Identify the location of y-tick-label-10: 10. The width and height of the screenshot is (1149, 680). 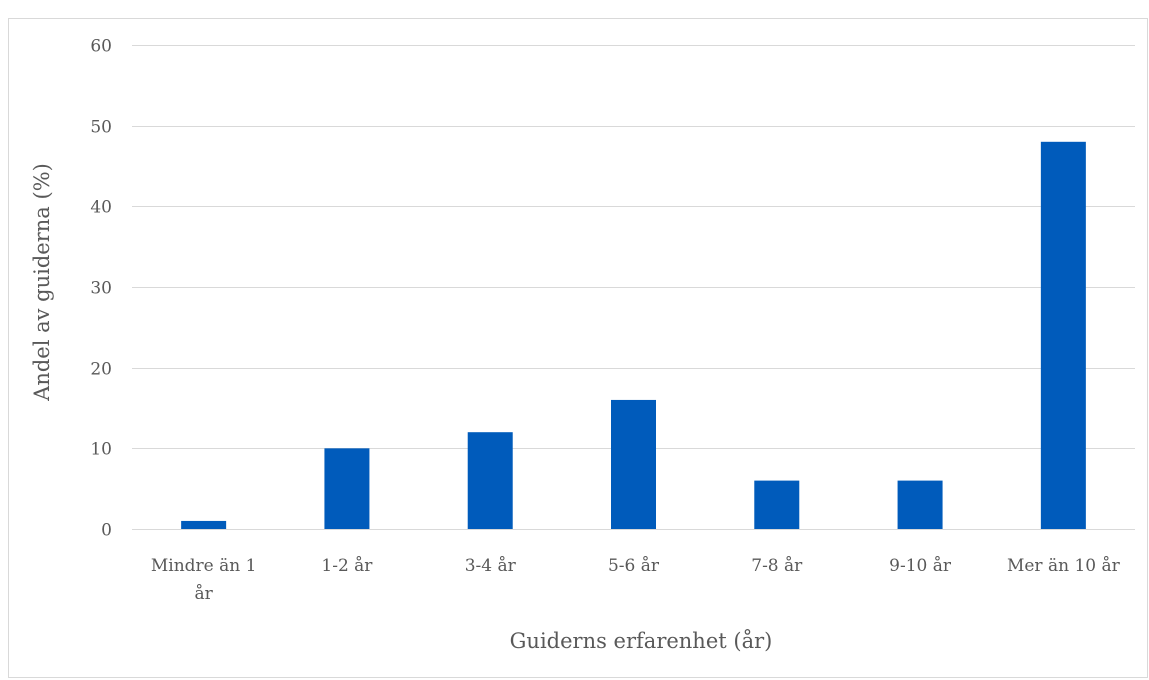
(101, 450).